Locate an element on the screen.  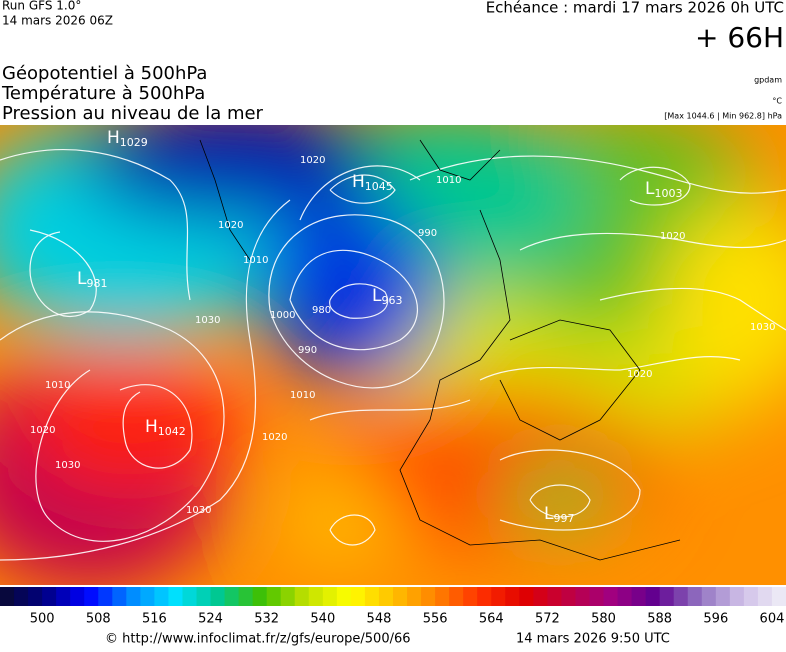
valid-time: Echéance : mardi 17 mars 2026 0h UTC is located at coordinates (635, 8).